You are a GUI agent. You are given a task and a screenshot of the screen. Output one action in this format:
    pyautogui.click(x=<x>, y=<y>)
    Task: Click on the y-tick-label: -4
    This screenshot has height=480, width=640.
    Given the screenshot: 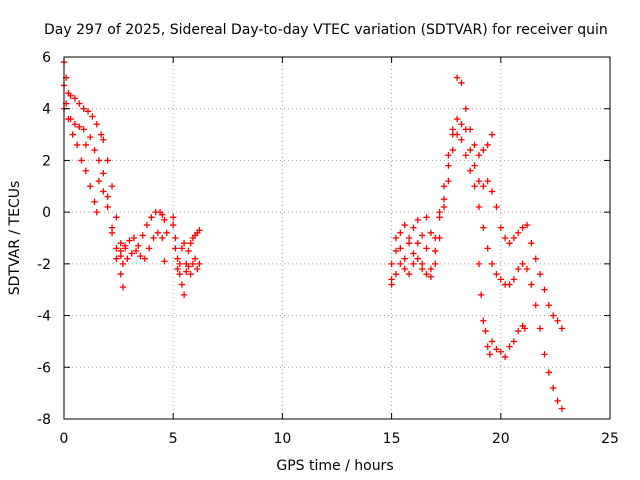 What is the action you would take?
    pyautogui.click(x=44, y=317)
    